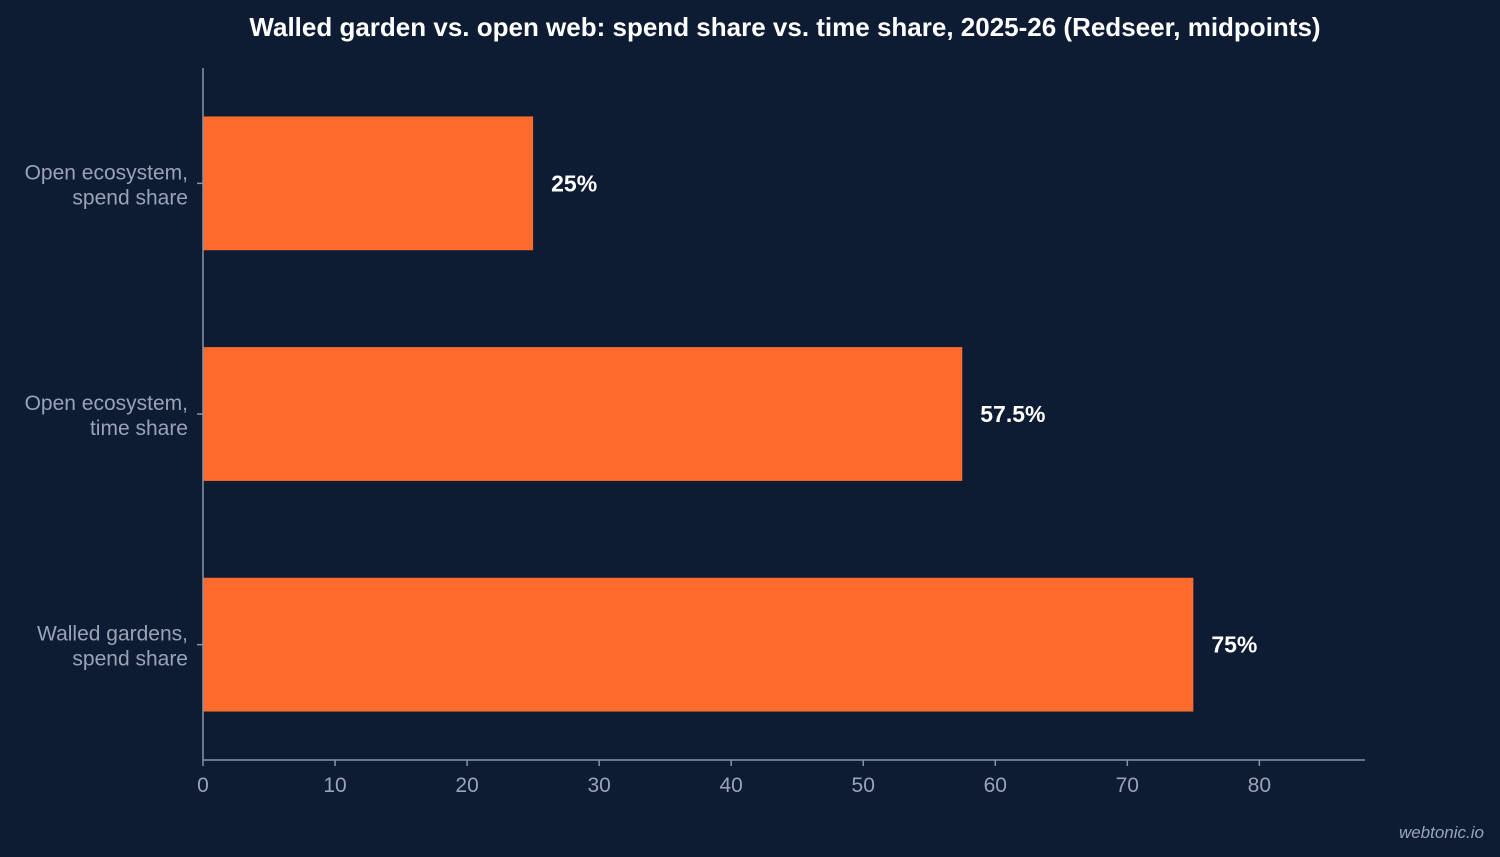 The image size is (1500, 857). What do you see at coordinates (203, 785) in the screenshot?
I see `x-tick-label: 0` at bounding box center [203, 785].